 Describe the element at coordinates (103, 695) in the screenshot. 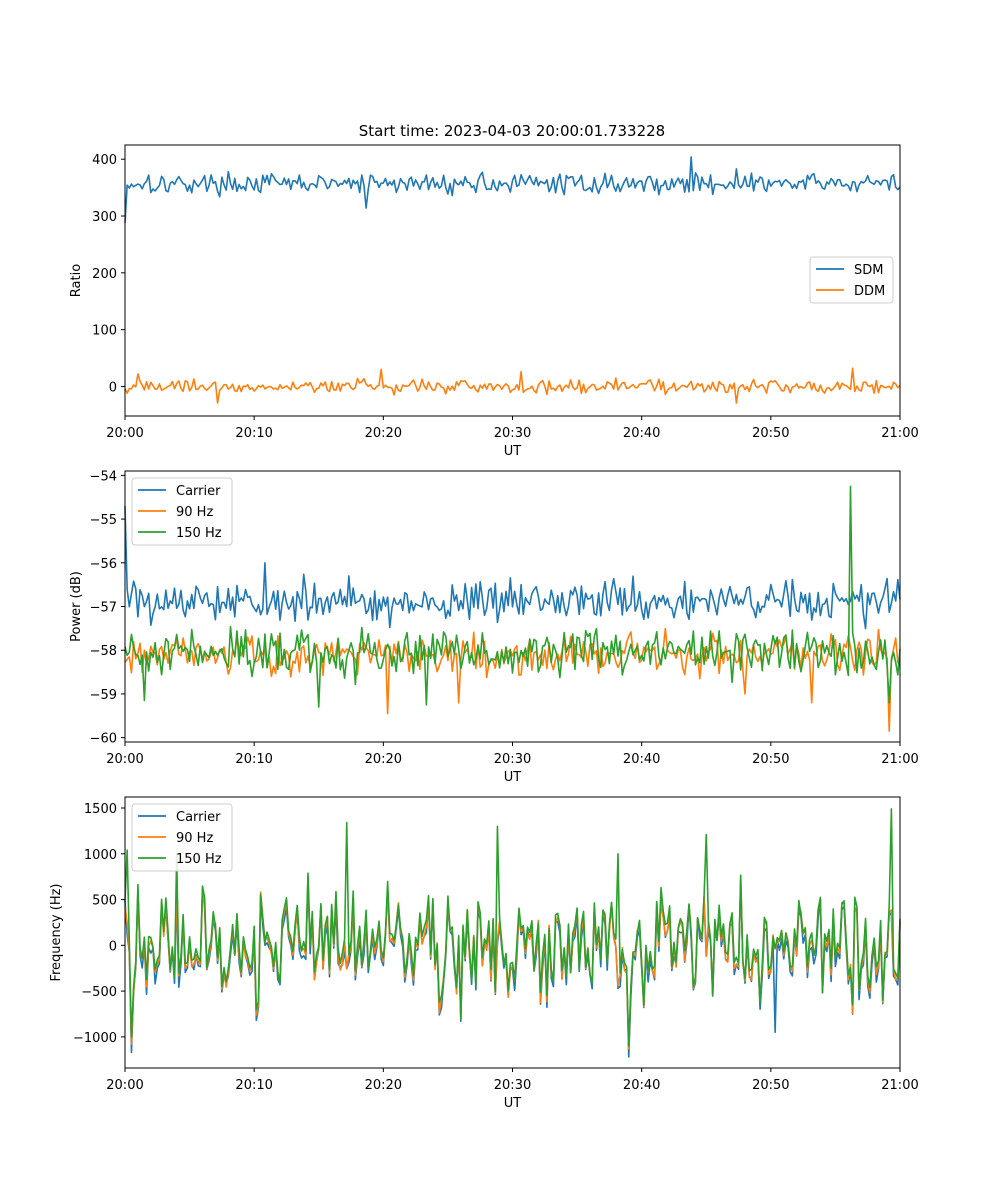

I see `y-tick-label: −59` at that location.